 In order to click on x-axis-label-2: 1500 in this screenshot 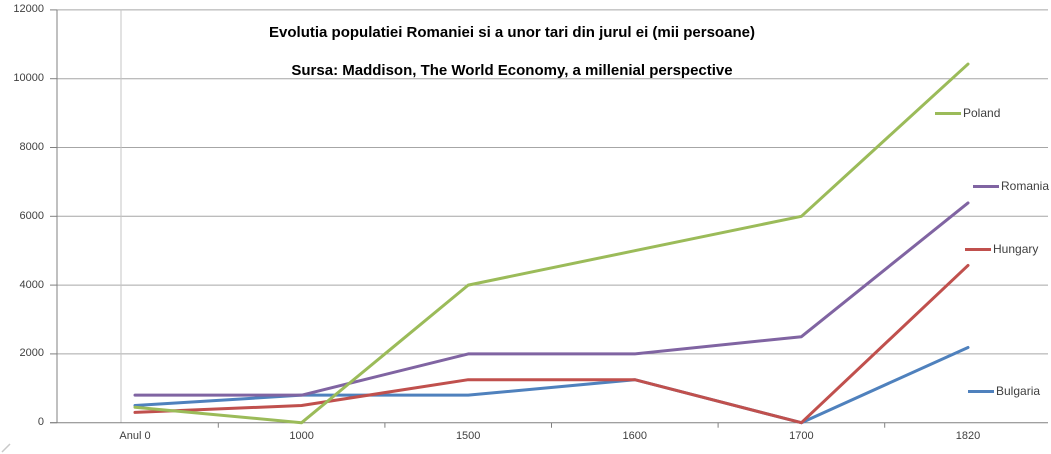, I will do `click(468, 436)`.